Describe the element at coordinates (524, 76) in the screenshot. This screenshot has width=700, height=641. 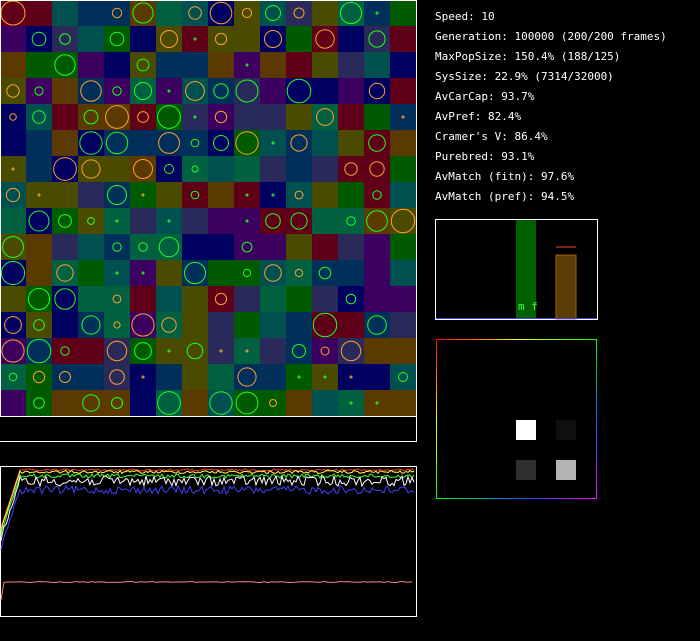
I see `stat-line: SysSize: 22.9% (7314/32000)` at that location.